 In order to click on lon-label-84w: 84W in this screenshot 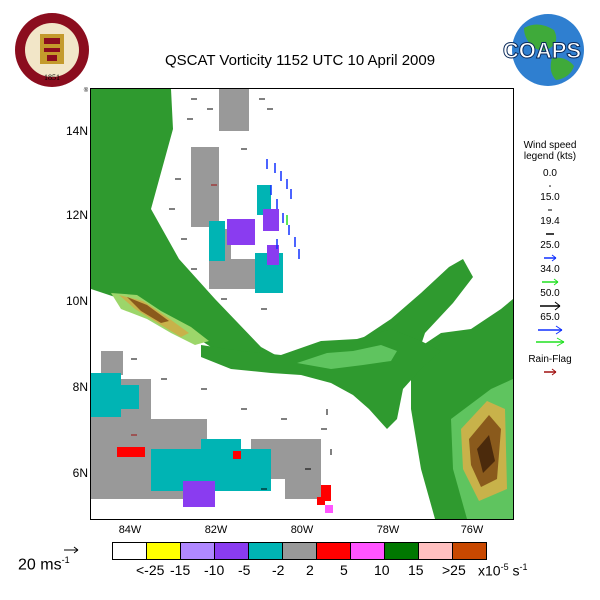, I will do `click(130, 530)`.